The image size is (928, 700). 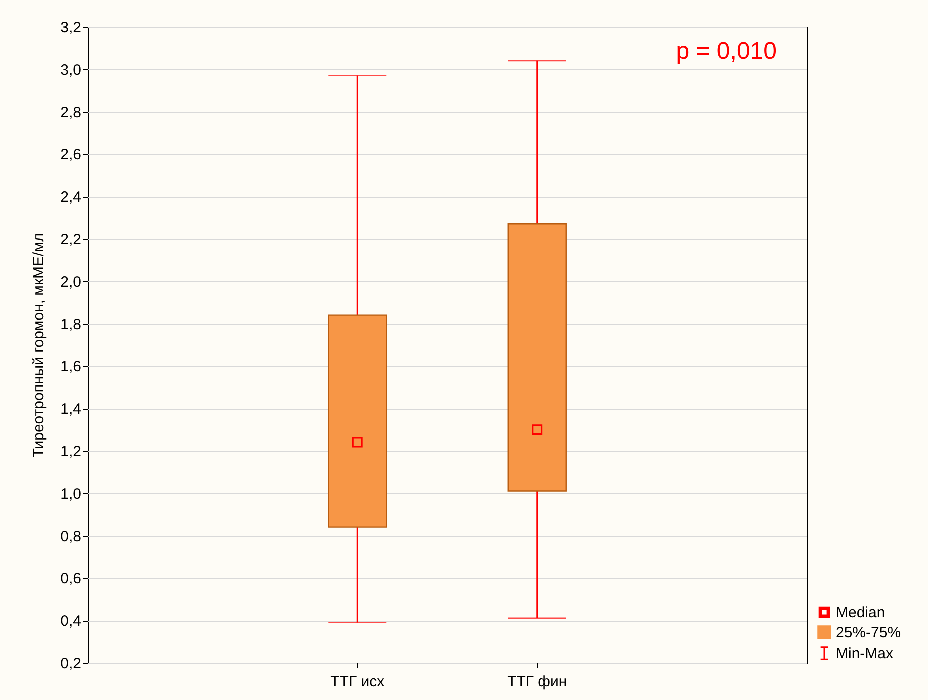 What do you see at coordinates (71, 155) in the screenshot?
I see `y-tick-label: 2,6` at bounding box center [71, 155].